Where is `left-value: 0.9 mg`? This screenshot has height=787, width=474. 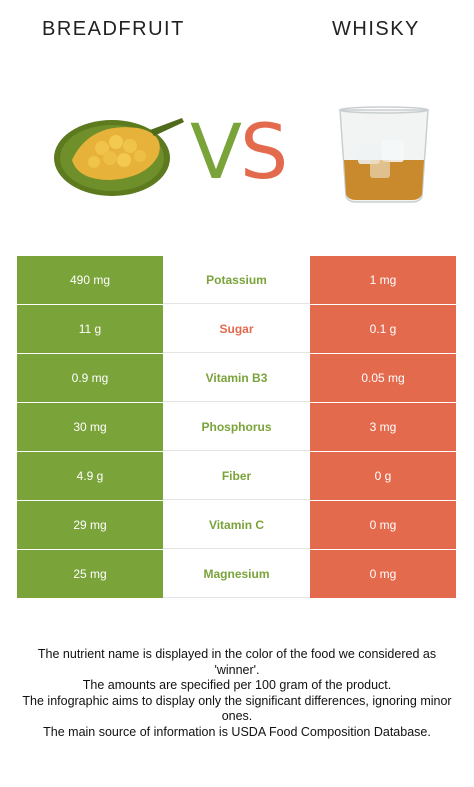
left-value: 0.9 mg is located at coordinates (90, 378).